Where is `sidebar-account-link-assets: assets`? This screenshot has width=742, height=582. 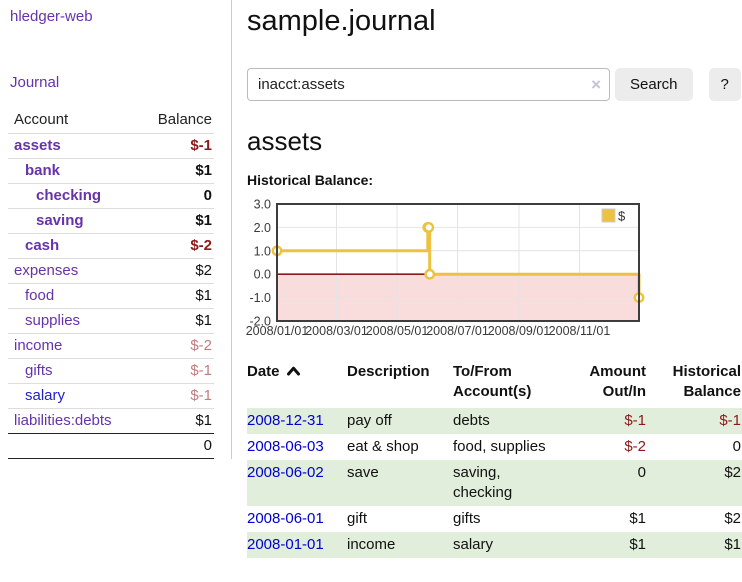 sidebar-account-link-assets: assets is located at coordinates (37, 145).